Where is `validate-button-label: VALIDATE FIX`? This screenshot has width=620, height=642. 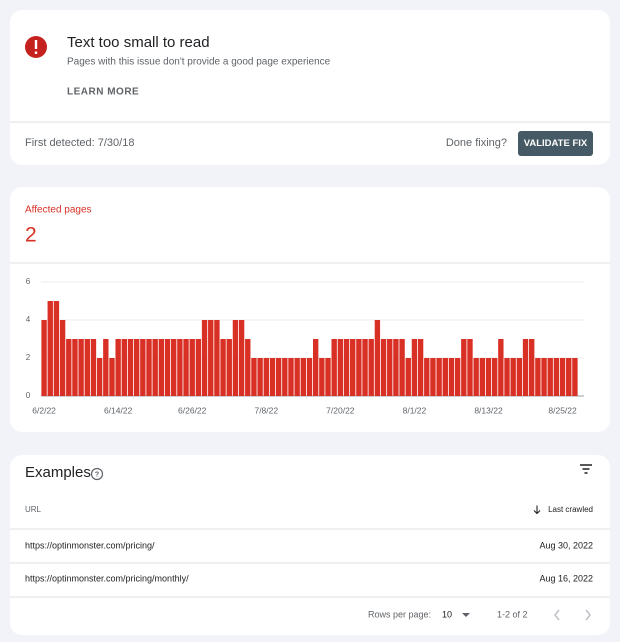
validate-button-label: VALIDATE FIX is located at coordinates (556, 143).